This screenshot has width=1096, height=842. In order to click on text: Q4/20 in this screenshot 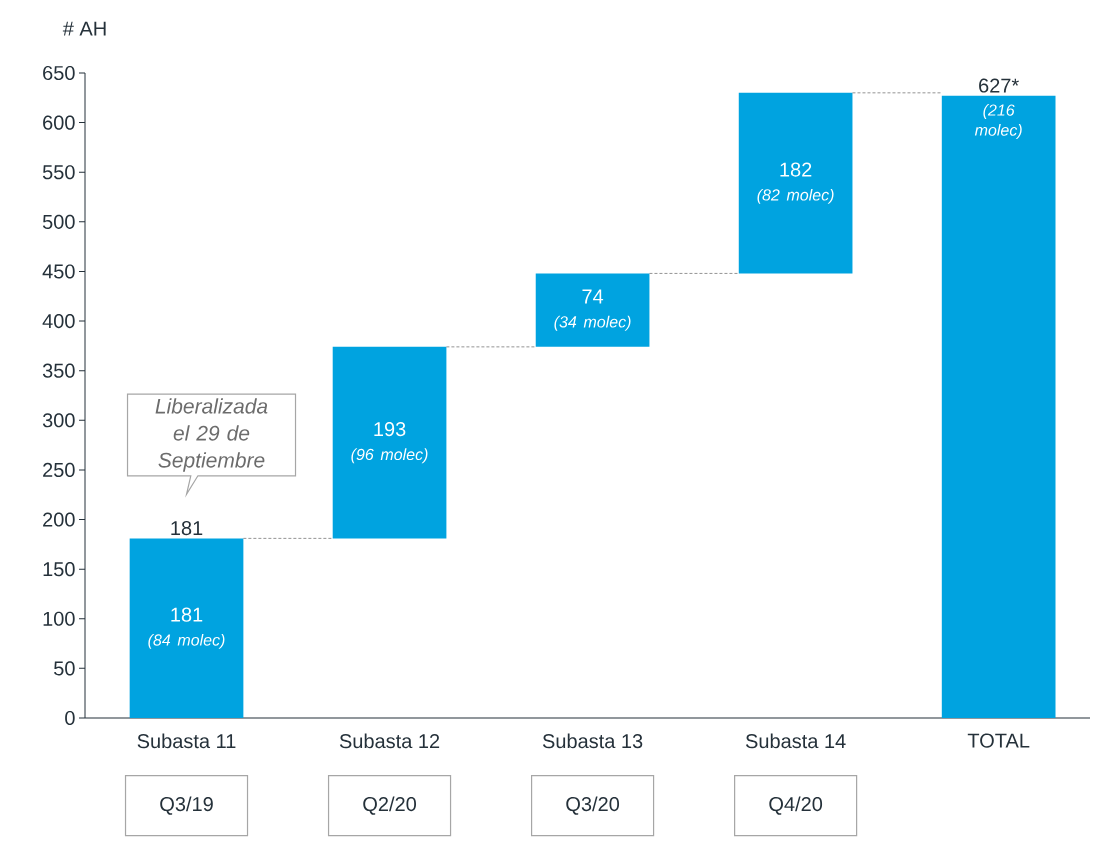, I will do `click(796, 805)`.